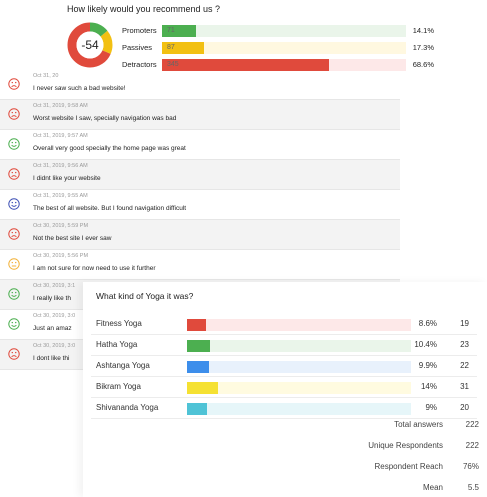  Describe the element at coordinates (60, 166) in the screenshot. I see `feedback-date: Oct 31, 2019, 9:56 AM` at that location.